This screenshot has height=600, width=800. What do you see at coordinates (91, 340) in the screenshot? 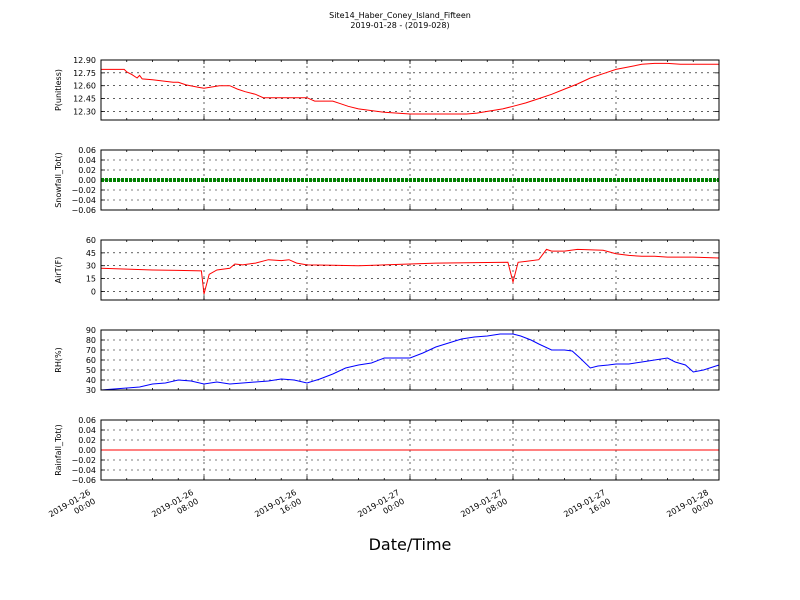
I see `y-tick-label: 80` at bounding box center [91, 340].